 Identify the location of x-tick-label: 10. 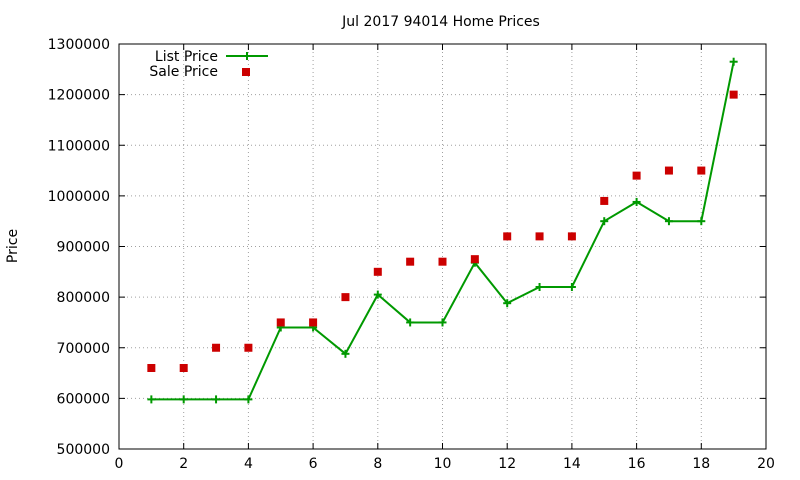
(443, 464).